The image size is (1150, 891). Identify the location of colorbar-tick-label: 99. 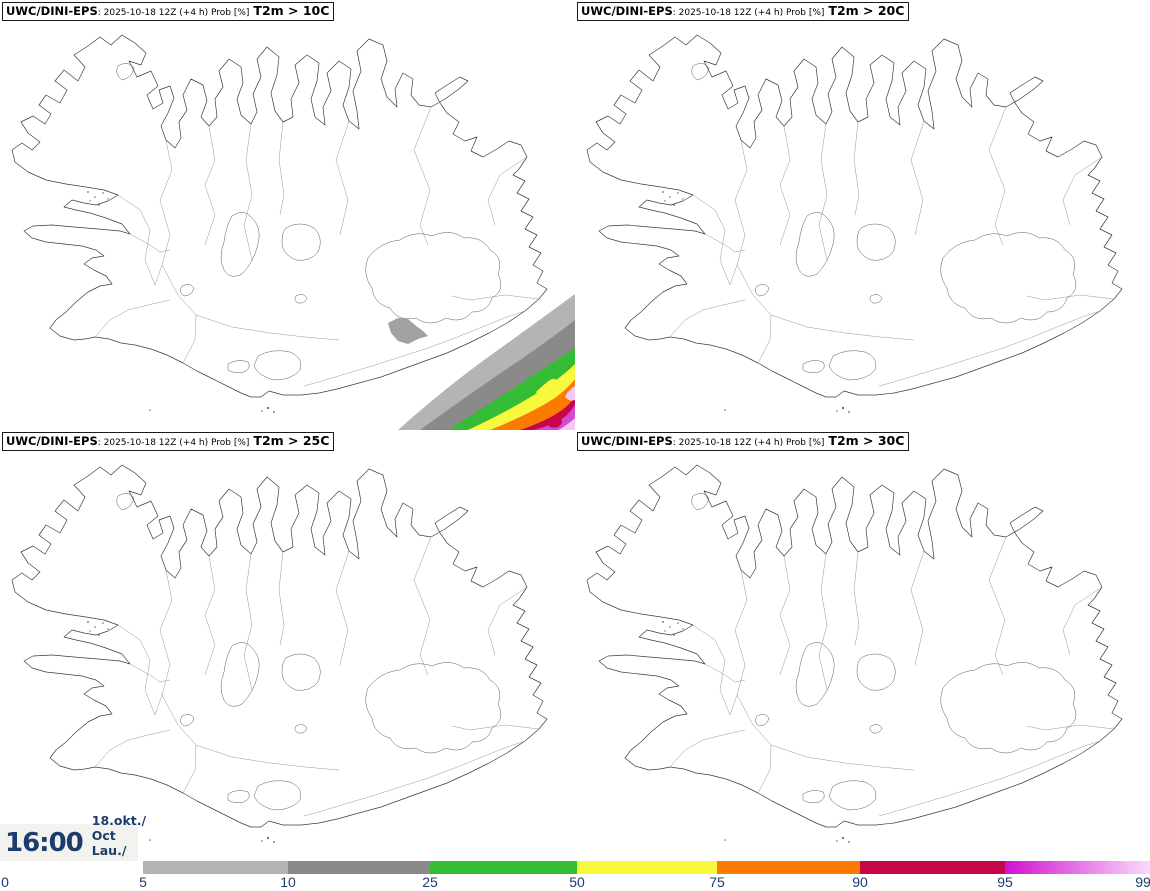
(1142, 882).